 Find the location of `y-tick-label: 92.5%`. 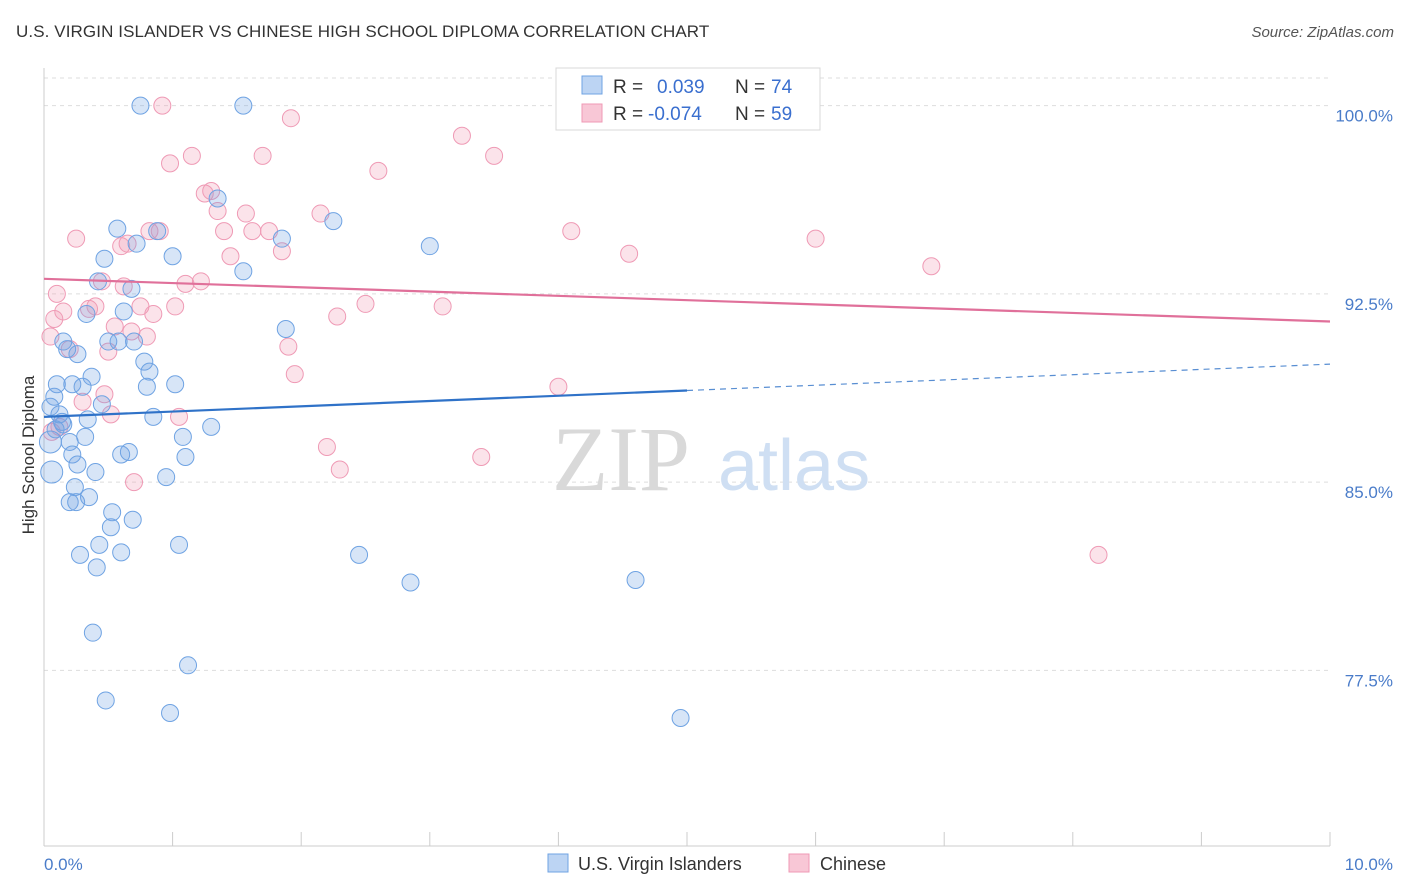

y-tick-label: 92.5% is located at coordinates (1369, 304).